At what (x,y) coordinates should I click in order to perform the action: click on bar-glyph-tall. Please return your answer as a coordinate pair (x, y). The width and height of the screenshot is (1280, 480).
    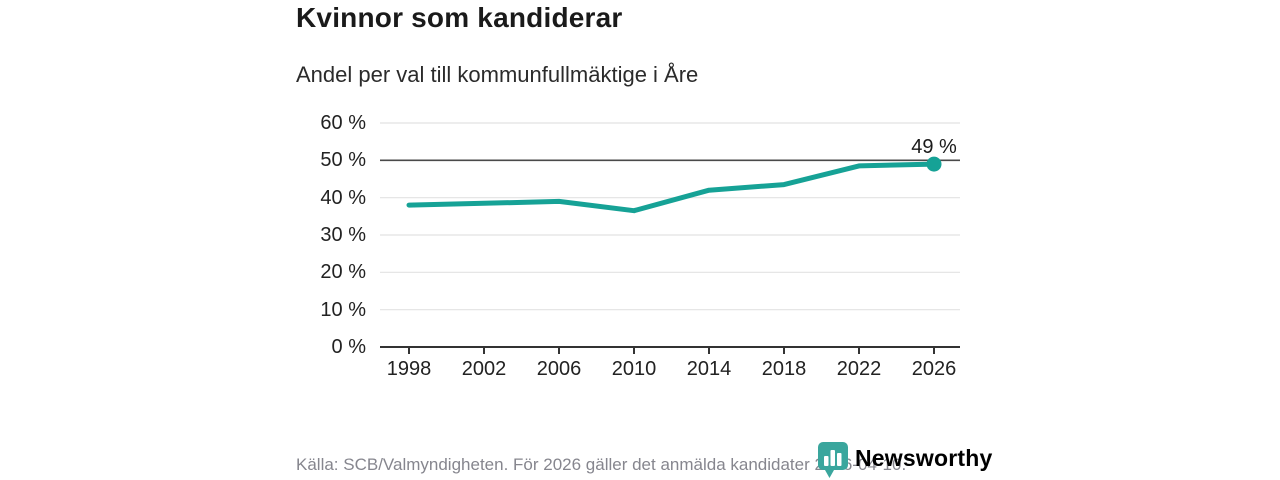
    Looking at the image, I should click on (832, 458).